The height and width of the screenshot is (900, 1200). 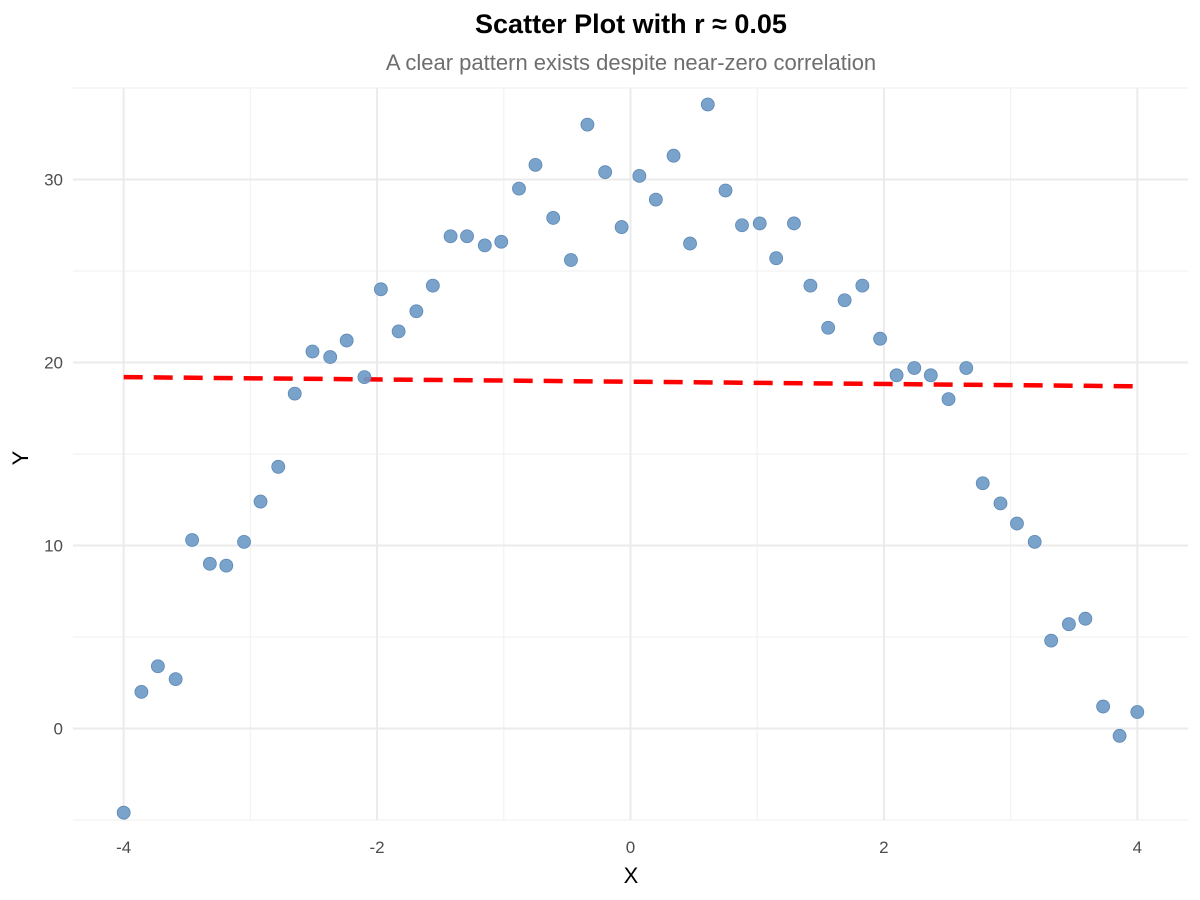 What do you see at coordinates (123, 847) in the screenshot?
I see `x-tick-label: -4` at bounding box center [123, 847].